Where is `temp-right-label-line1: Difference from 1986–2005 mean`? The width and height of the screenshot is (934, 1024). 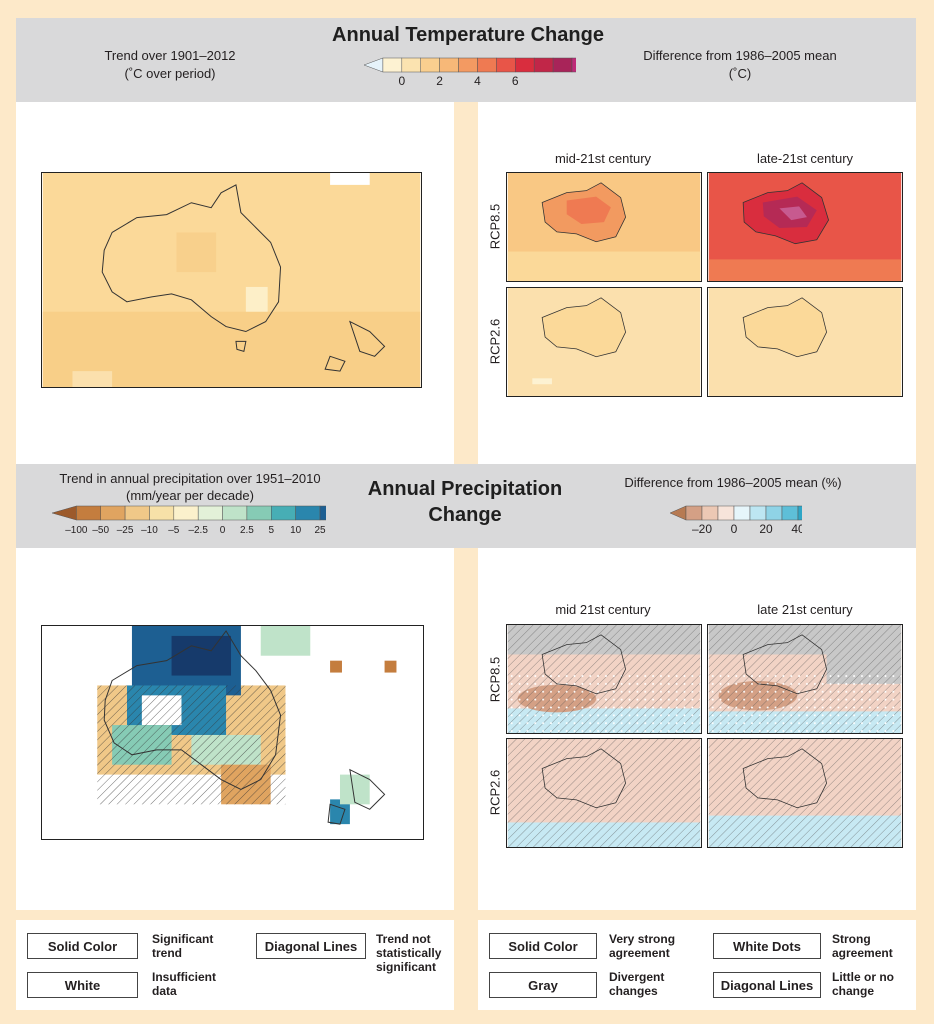
temp-right-label-line1: Difference from 1986–2005 mean is located at coordinates (740, 55).